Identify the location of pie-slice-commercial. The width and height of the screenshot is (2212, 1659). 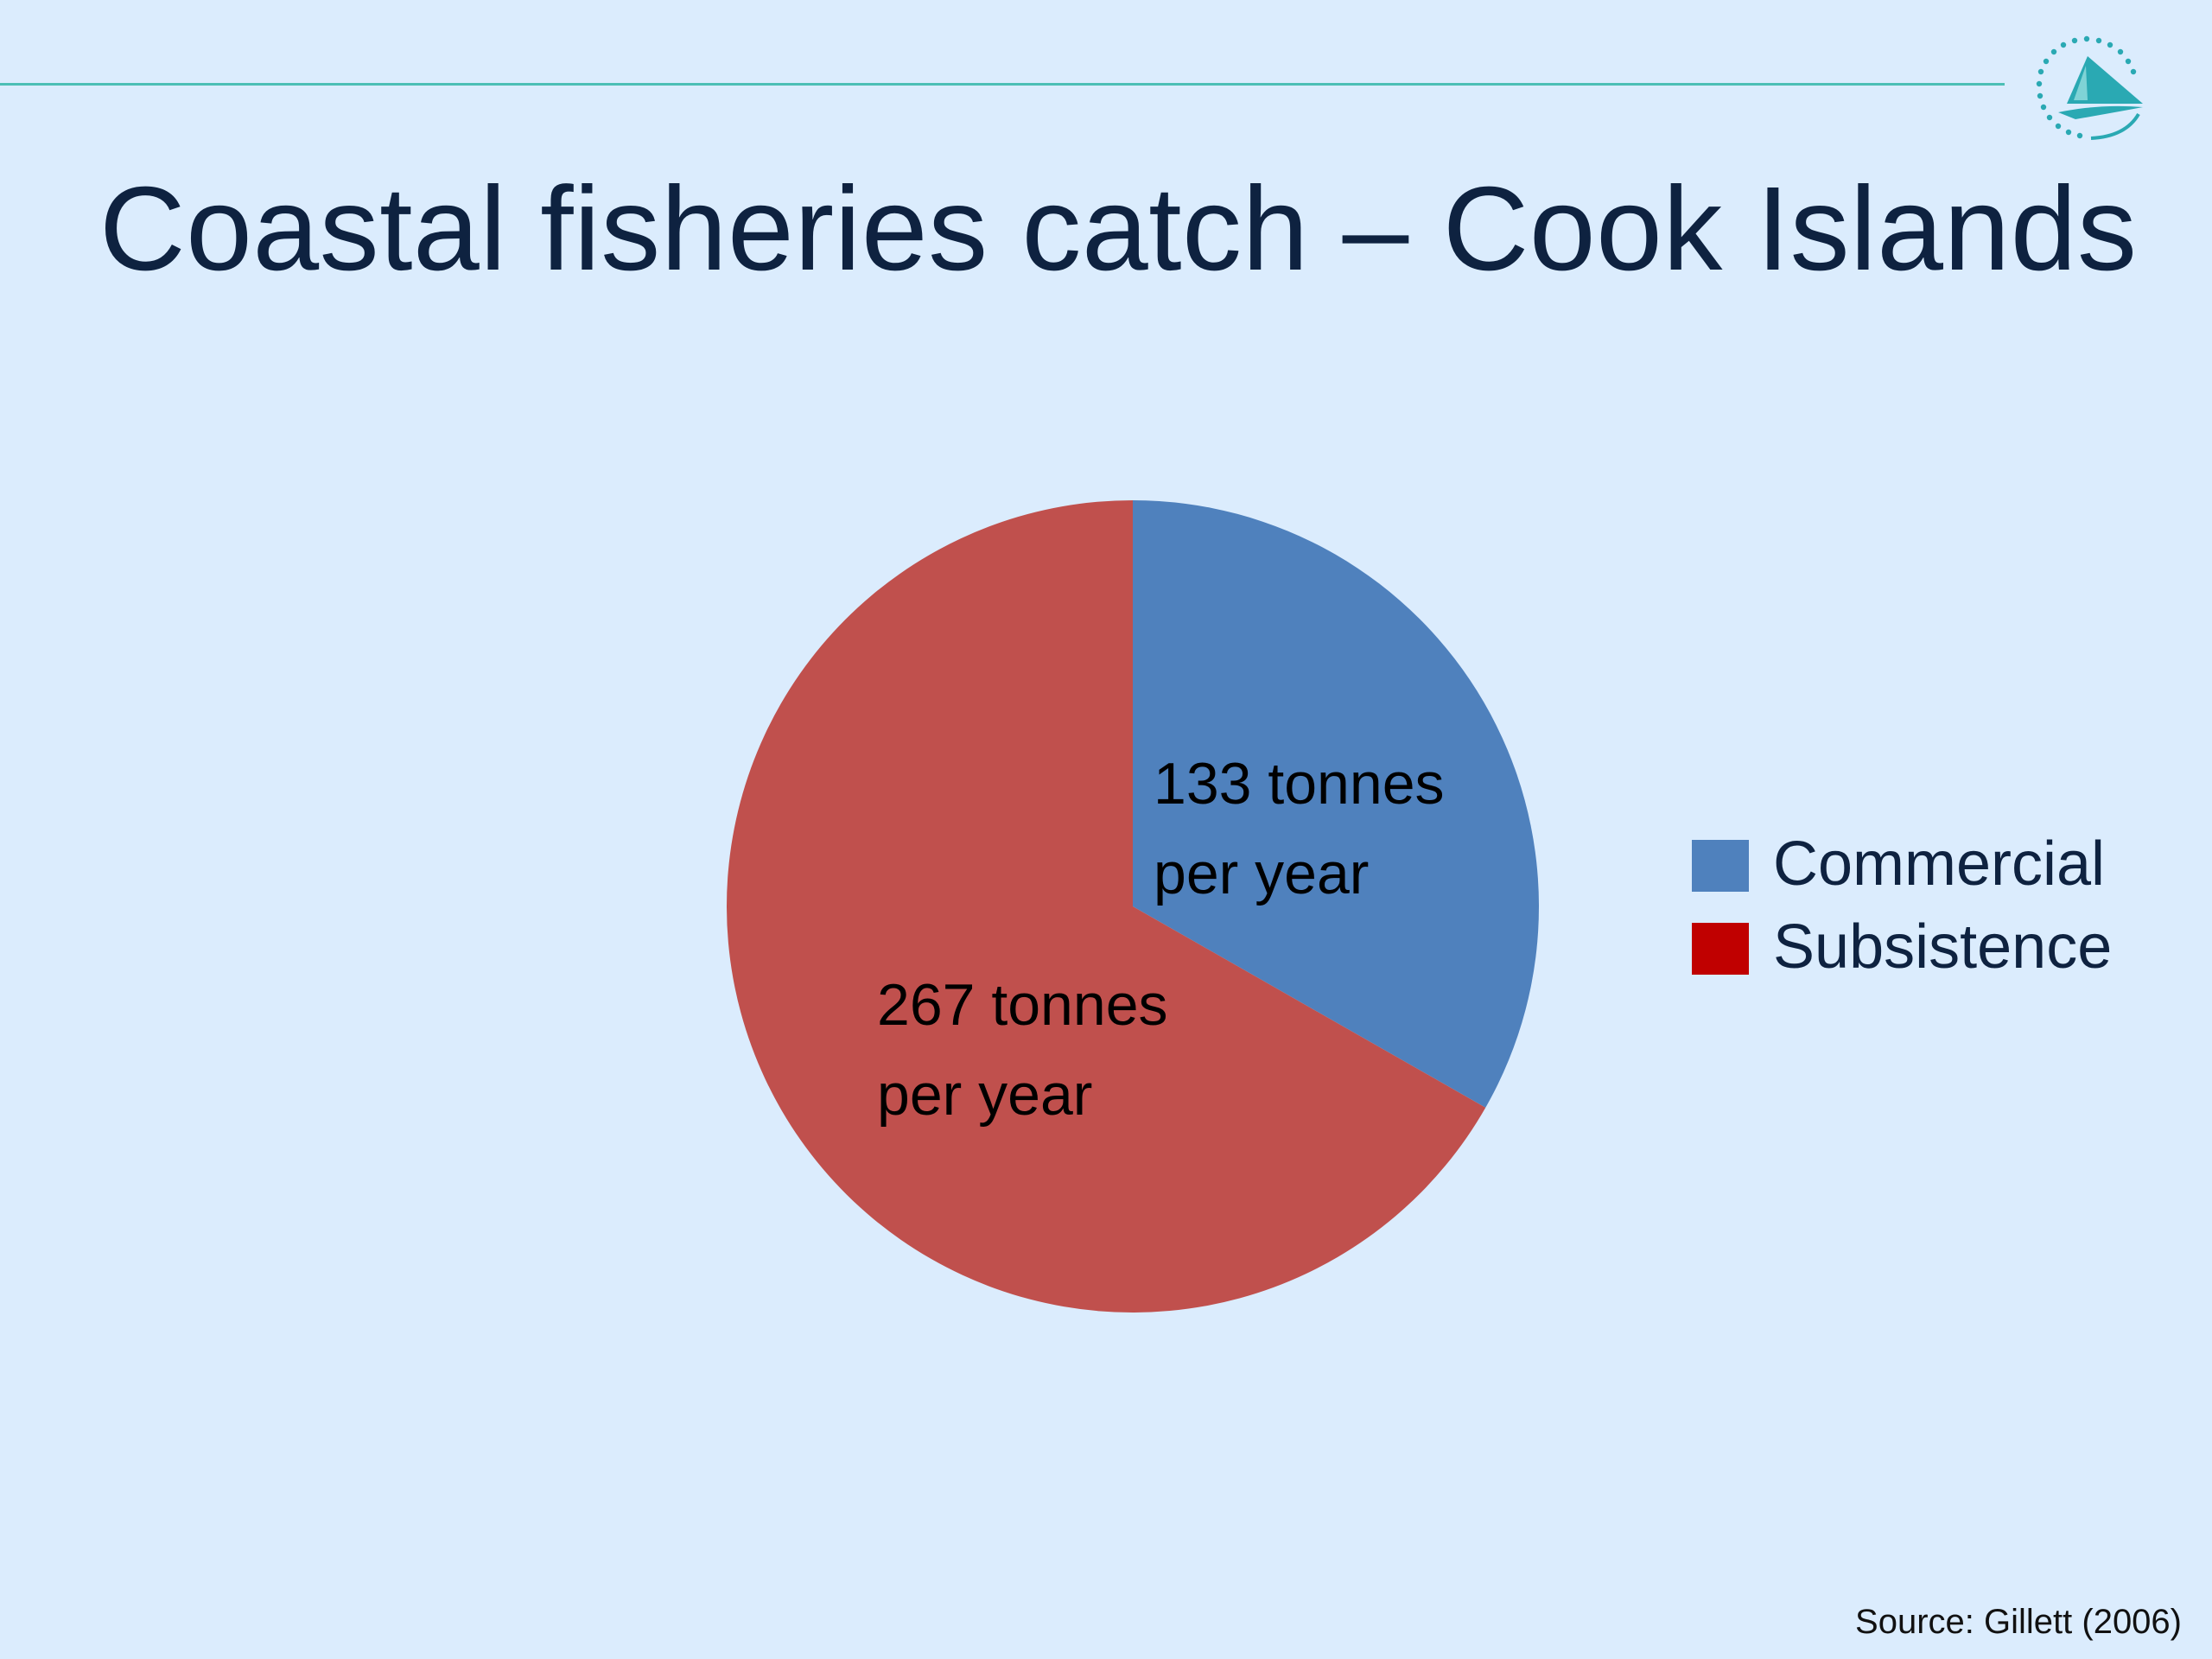
(1336, 804).